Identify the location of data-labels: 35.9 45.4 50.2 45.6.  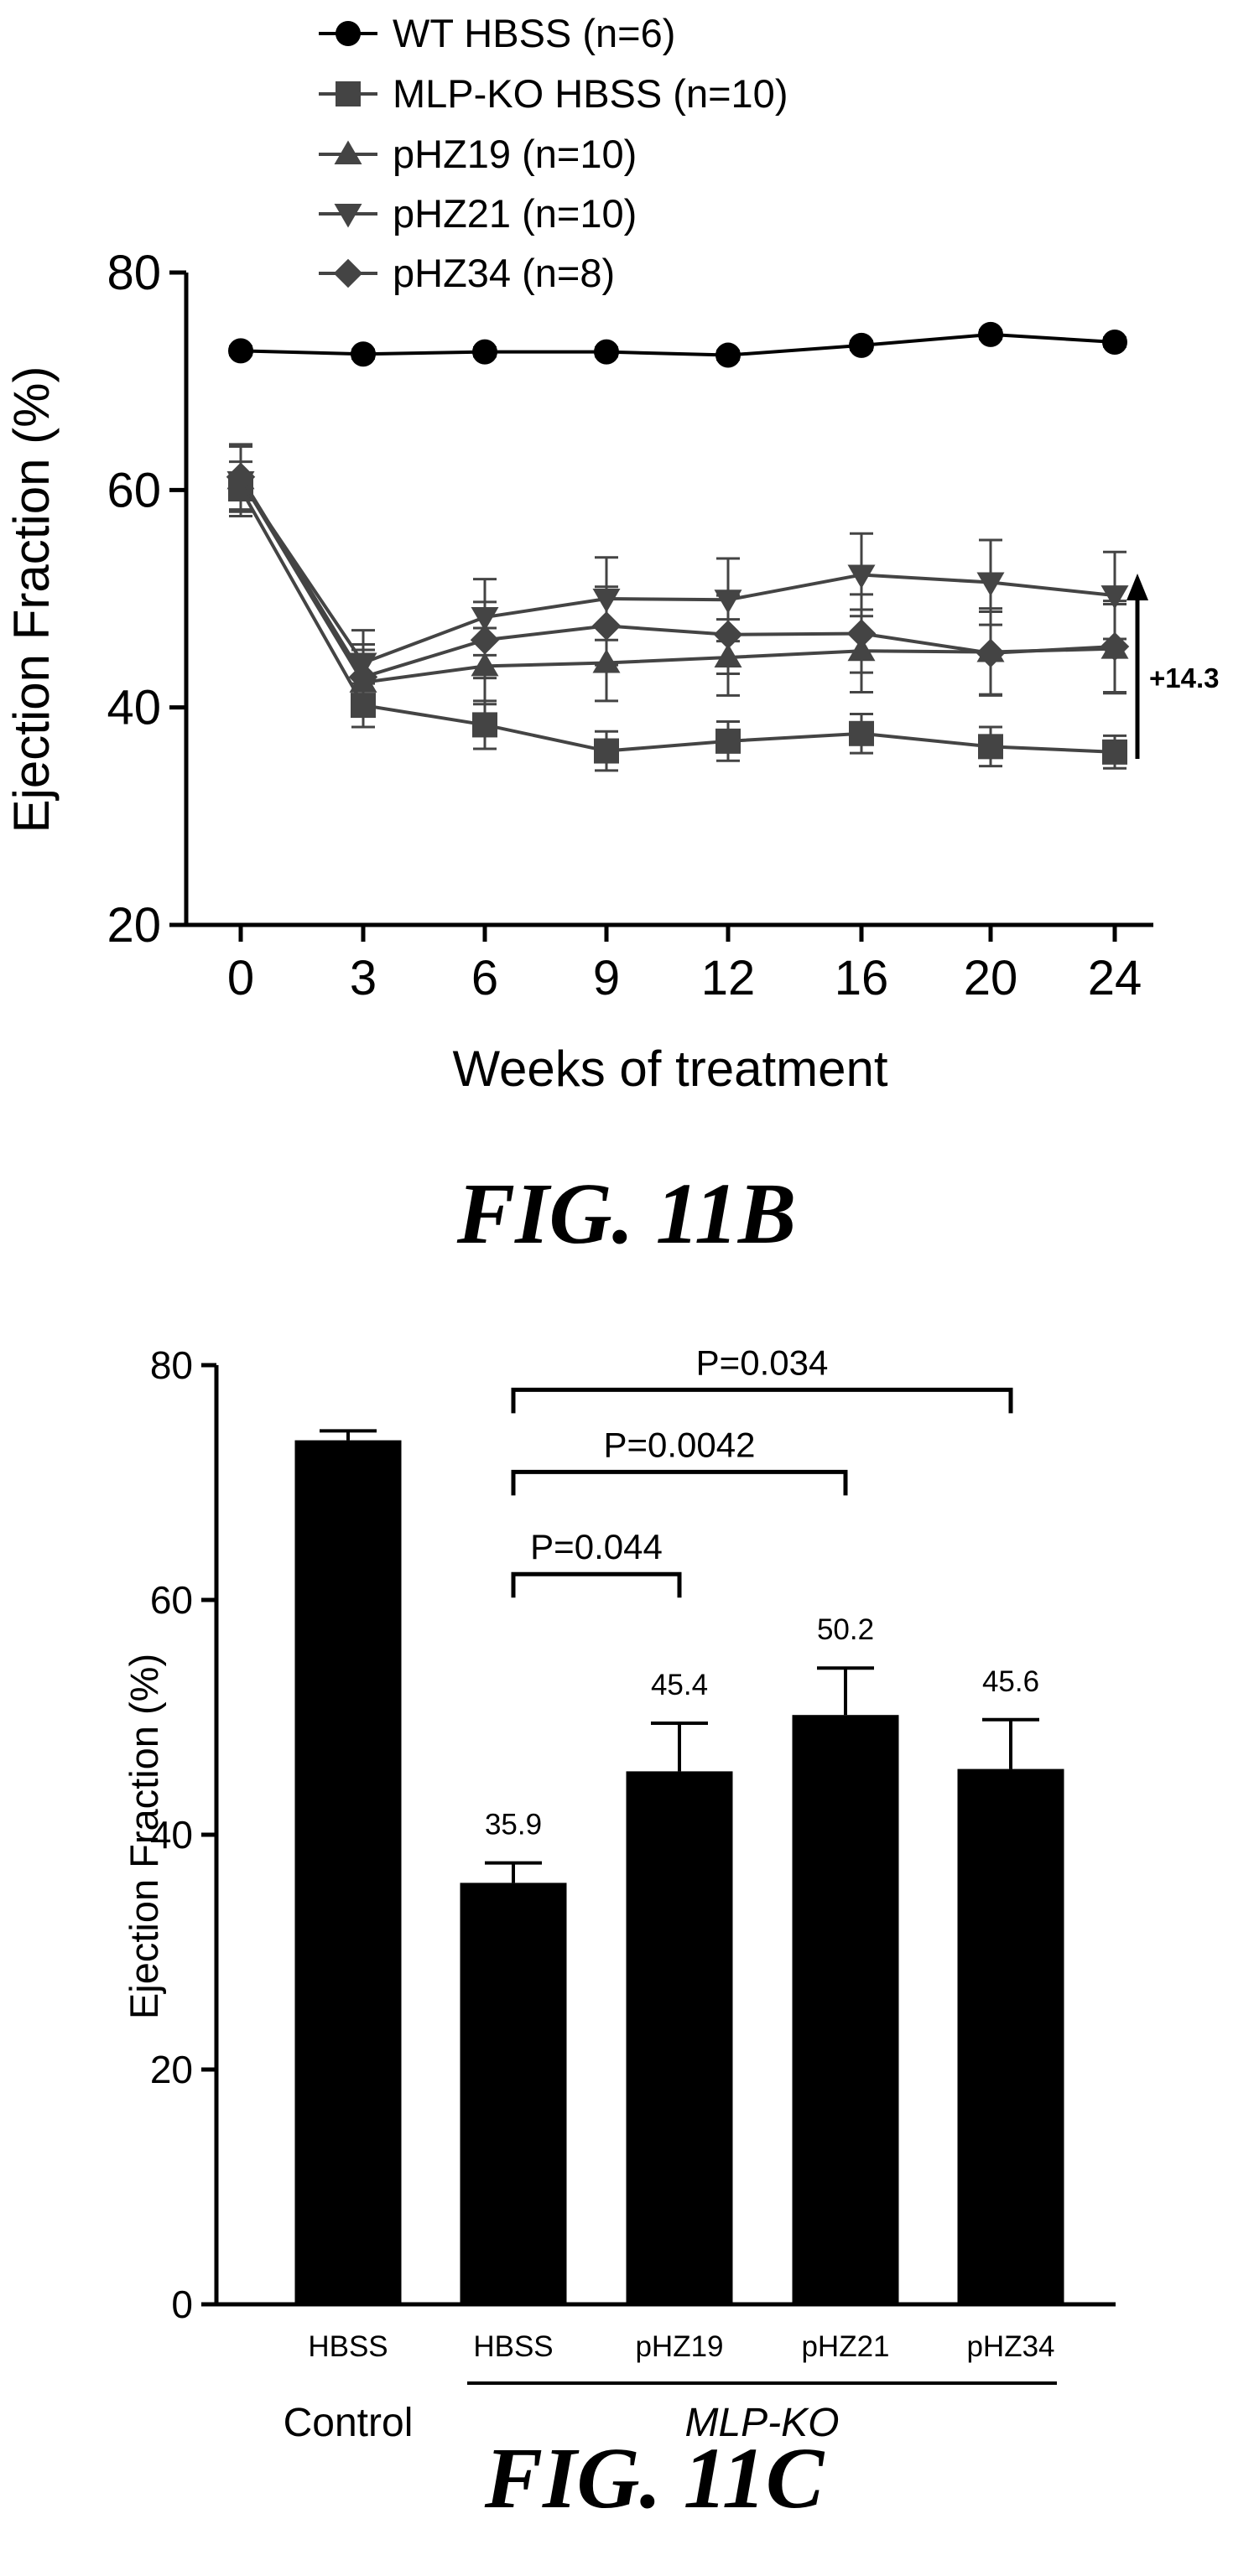
(762, 1727).